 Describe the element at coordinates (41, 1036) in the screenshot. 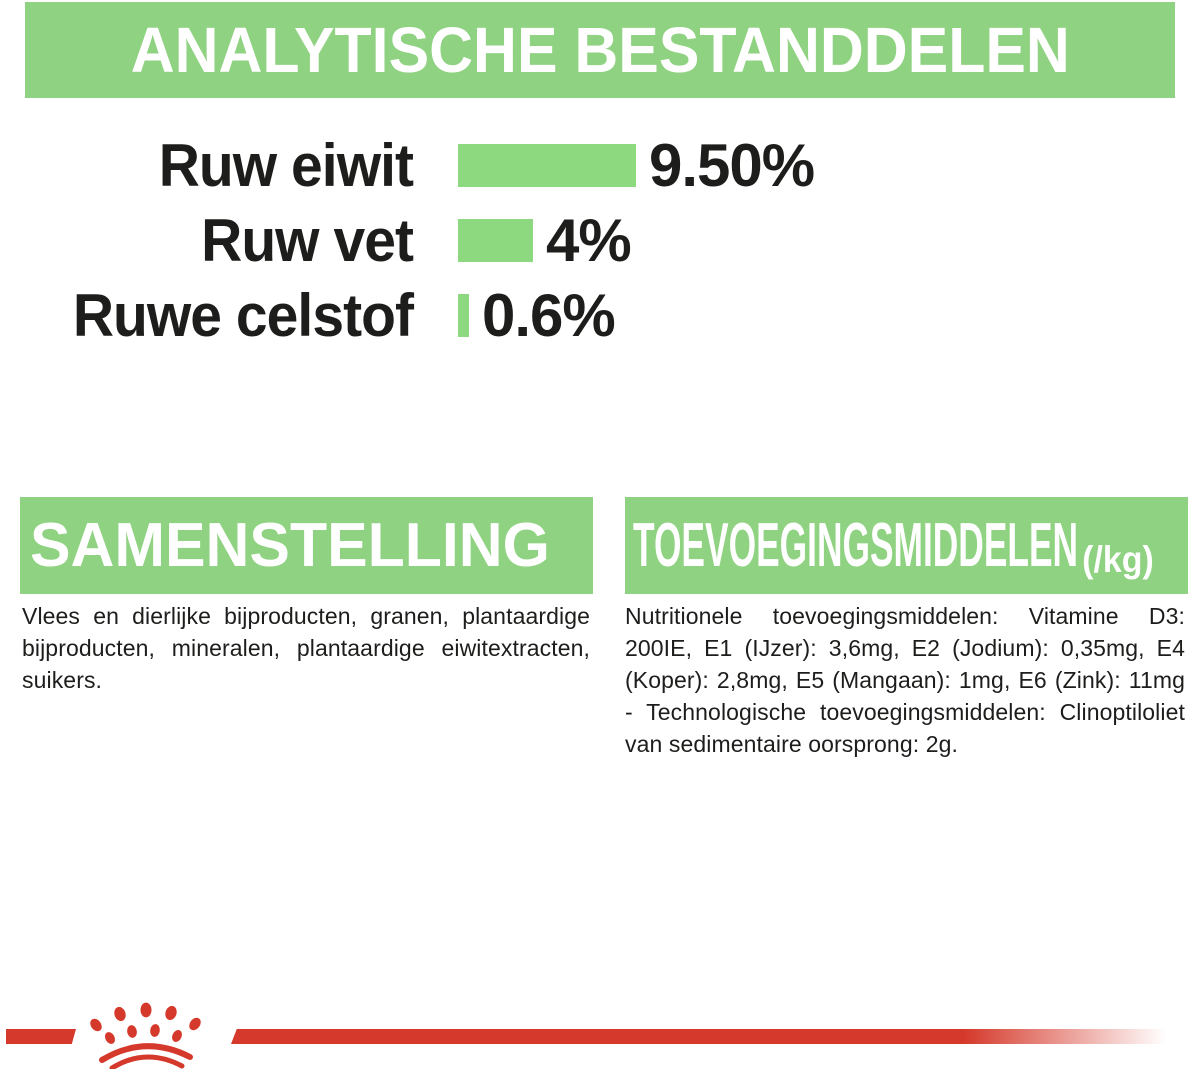

I see `footer-stripe-left` at that location.